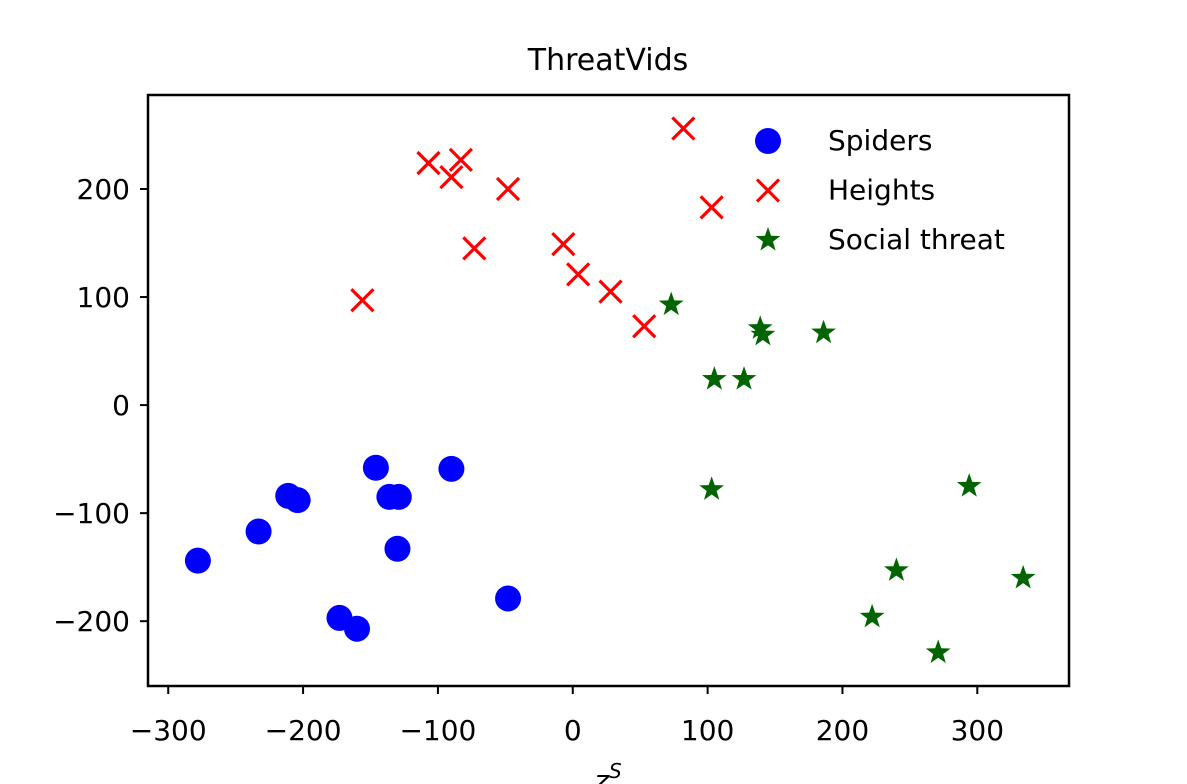  What do you see at coordinates (100, 405) in the screenshot?
I see `y-axis: −200 −100 0 100 200` at bounding box center [100, 405].